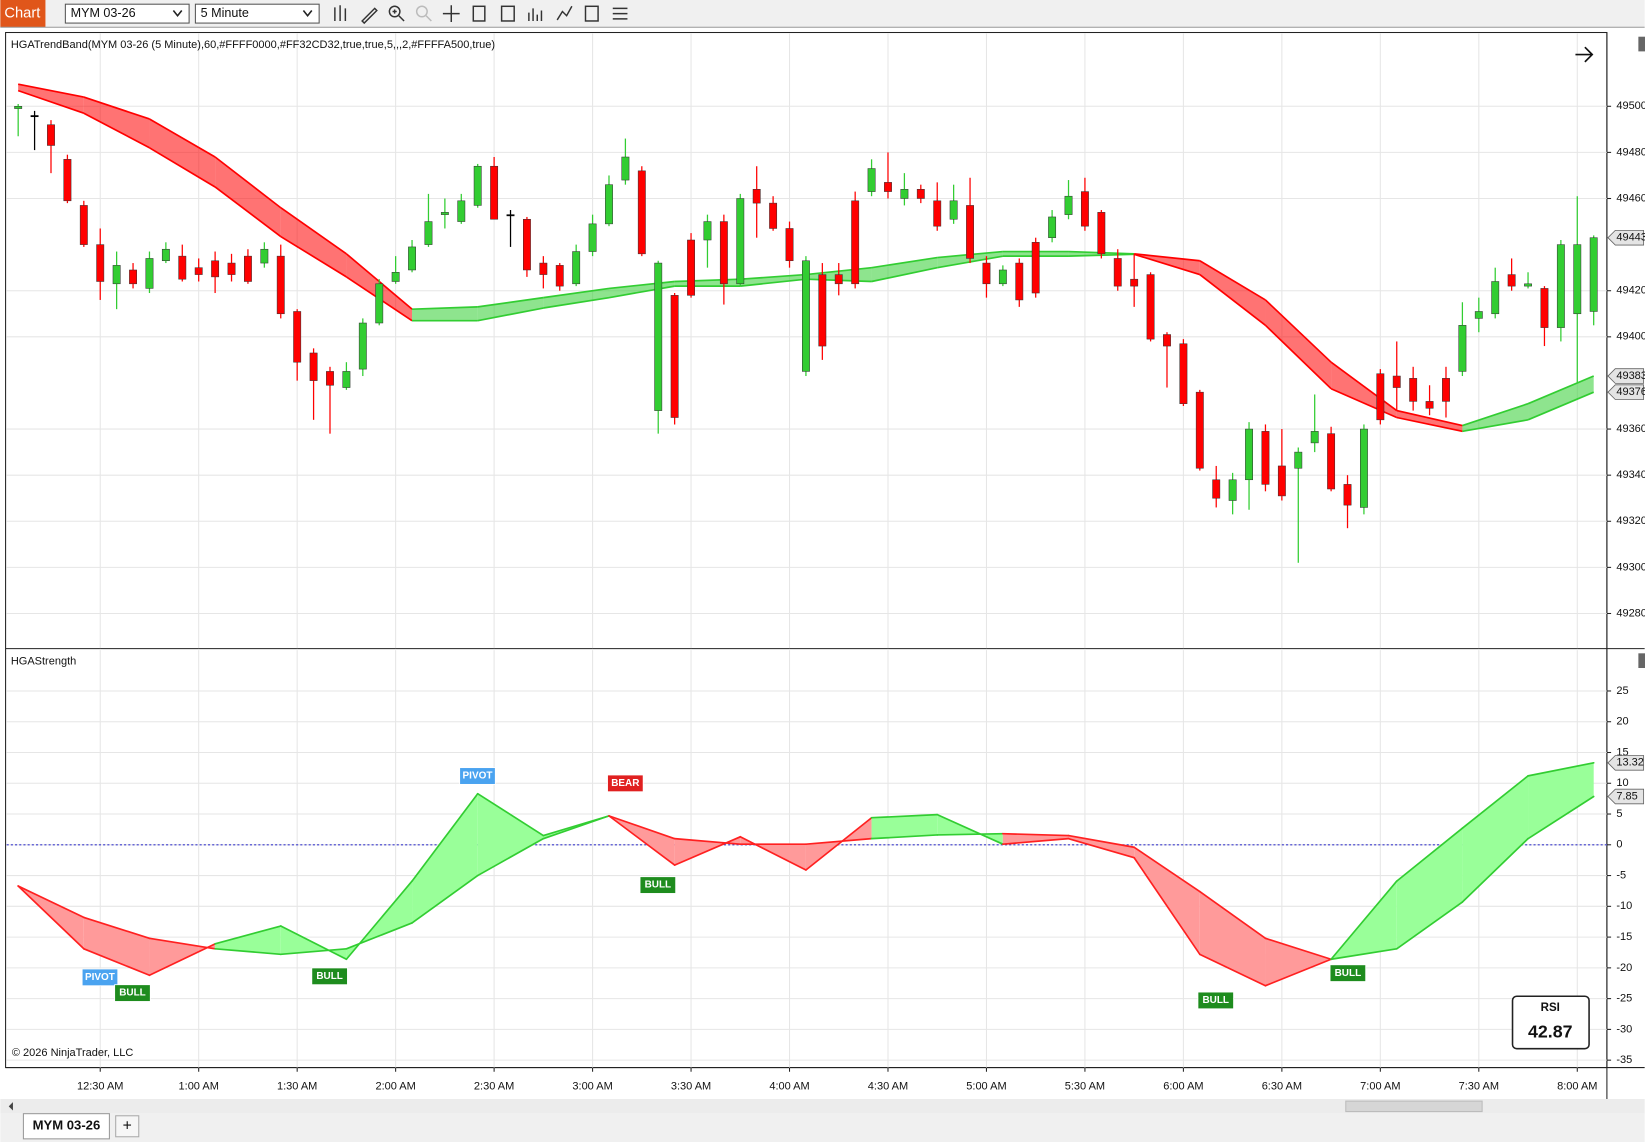 This screenshot has width=1645, height=1142. Describe the element at coordinates (10, 1106) in the screenshot. I see `scroll-left` at that location.